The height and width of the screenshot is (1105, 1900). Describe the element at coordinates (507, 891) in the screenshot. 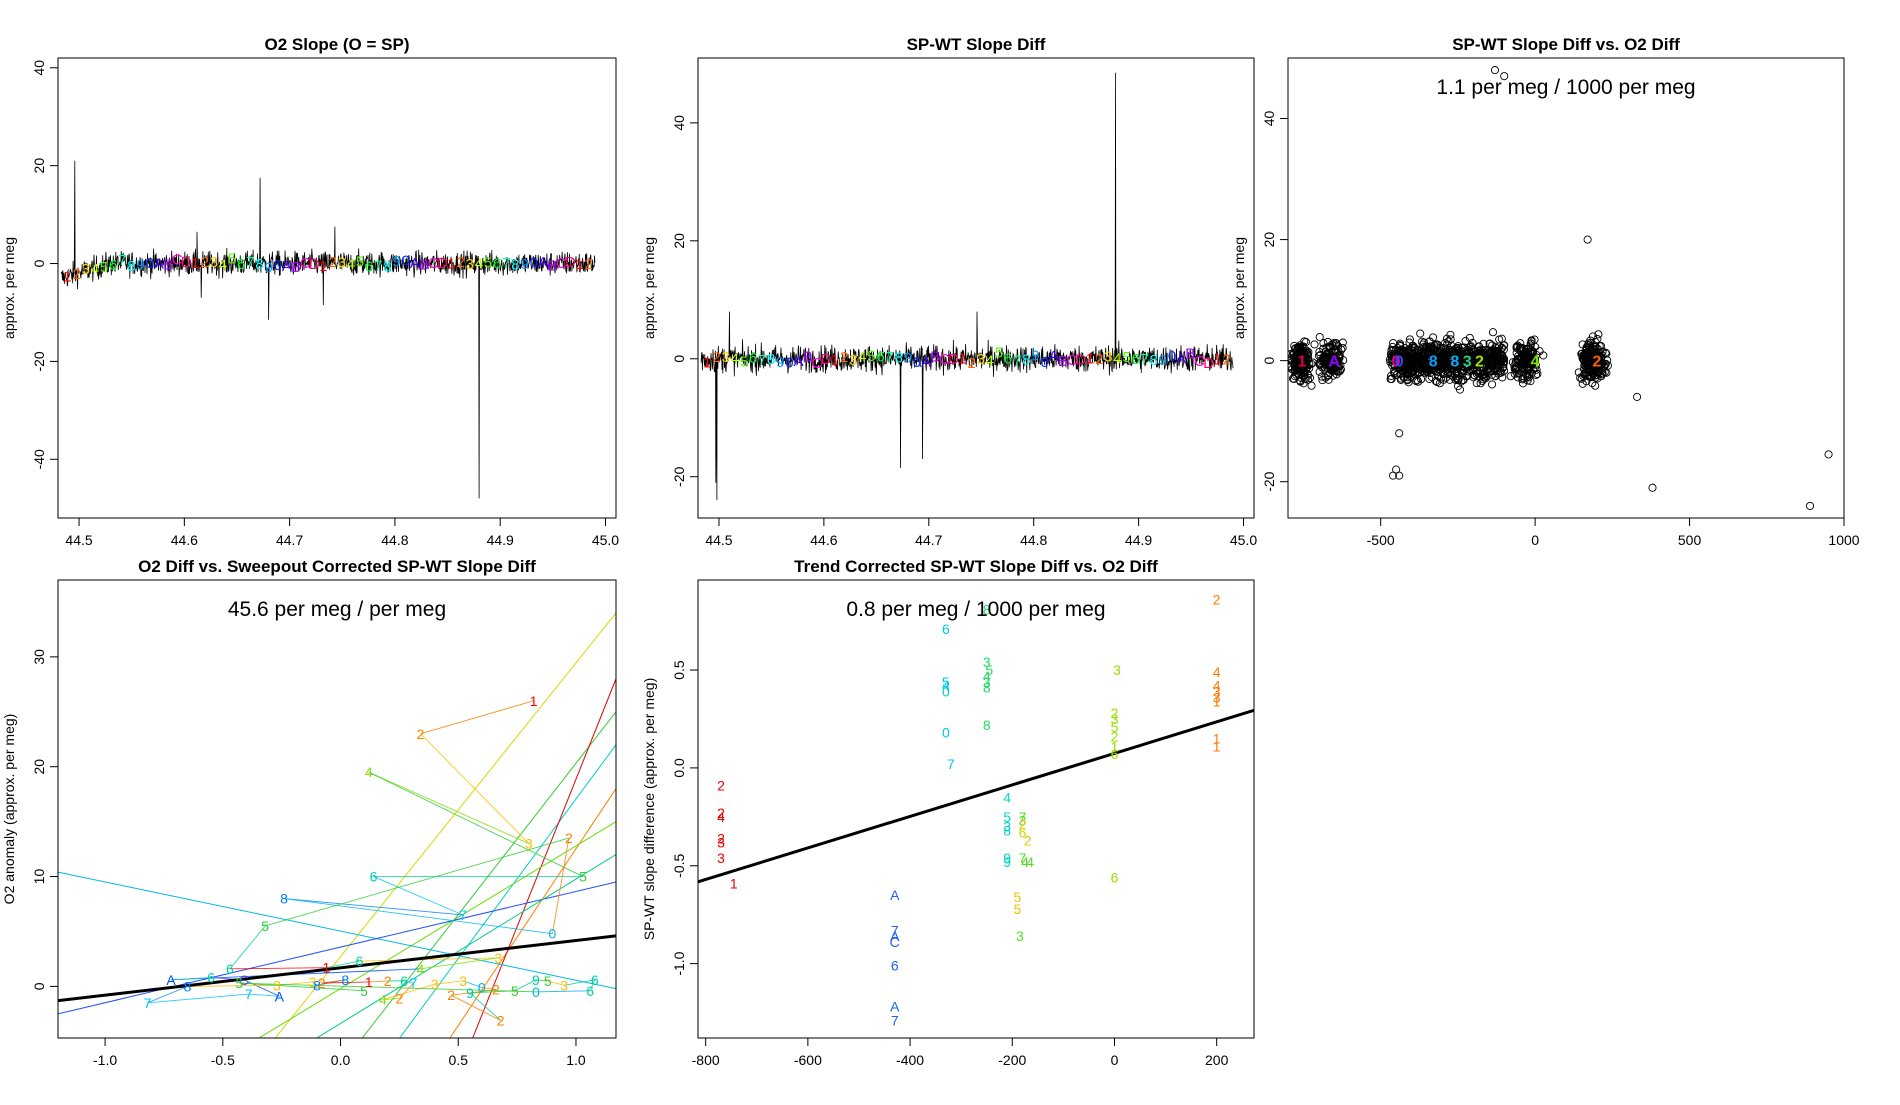

I see `fit-line-series` at that location.